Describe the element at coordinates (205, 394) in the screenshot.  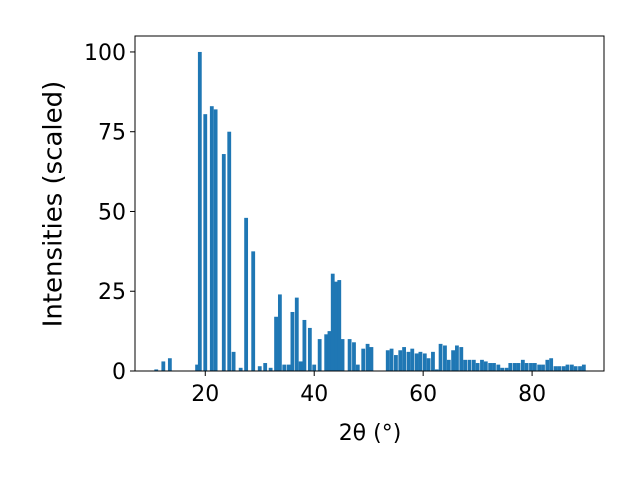
I see `x-tick-label: 20` at that location.